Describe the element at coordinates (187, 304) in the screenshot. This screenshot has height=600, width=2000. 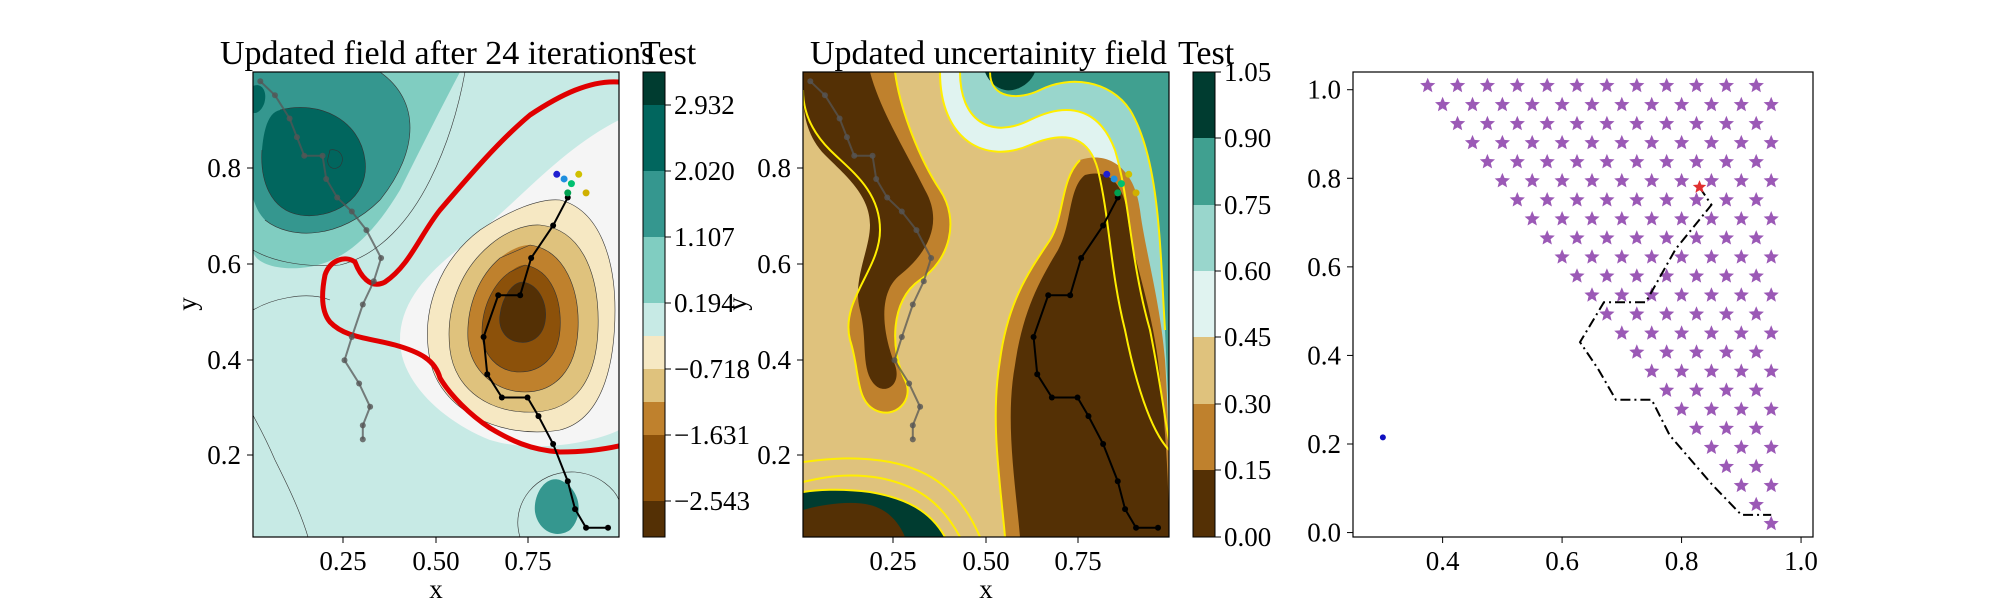
I see `panel-1-ylabel: y` at that location.